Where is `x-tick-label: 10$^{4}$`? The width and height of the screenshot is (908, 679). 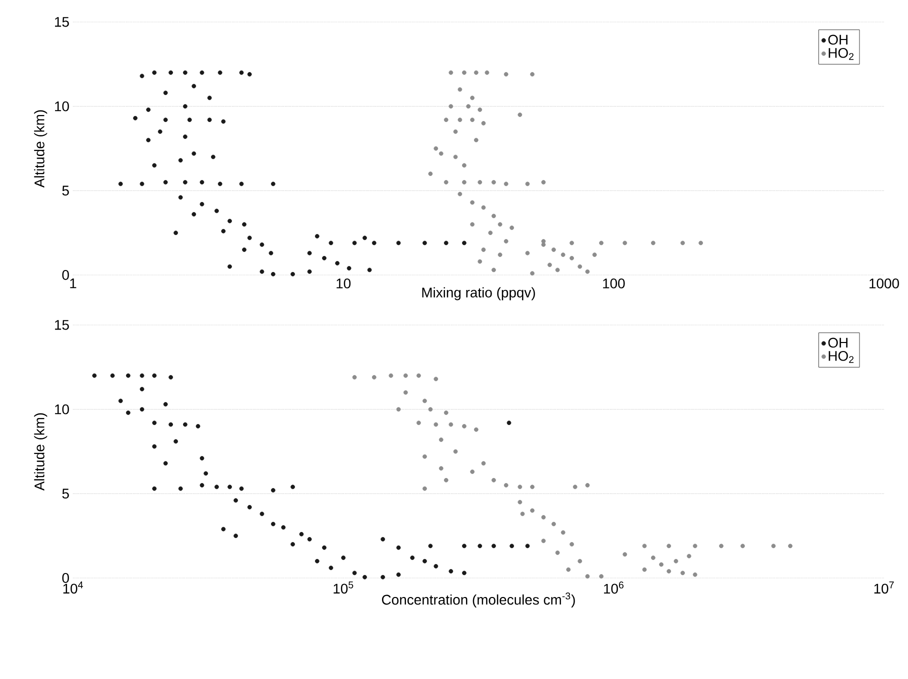
x-tick-label: 10$^{4}$ is located at coordinates (73, 588).